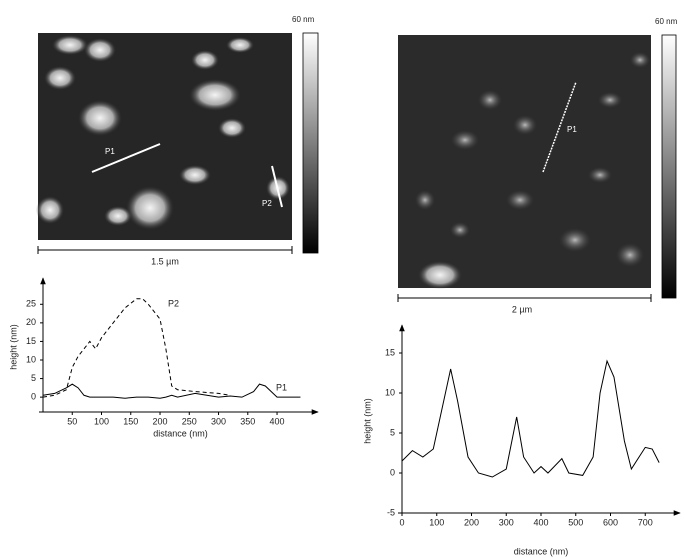 This screenshot has width=685, height=558. Describe the element at coordinates (72, 421) in the screenshot. I see `x-tick-label: 50` at that location.